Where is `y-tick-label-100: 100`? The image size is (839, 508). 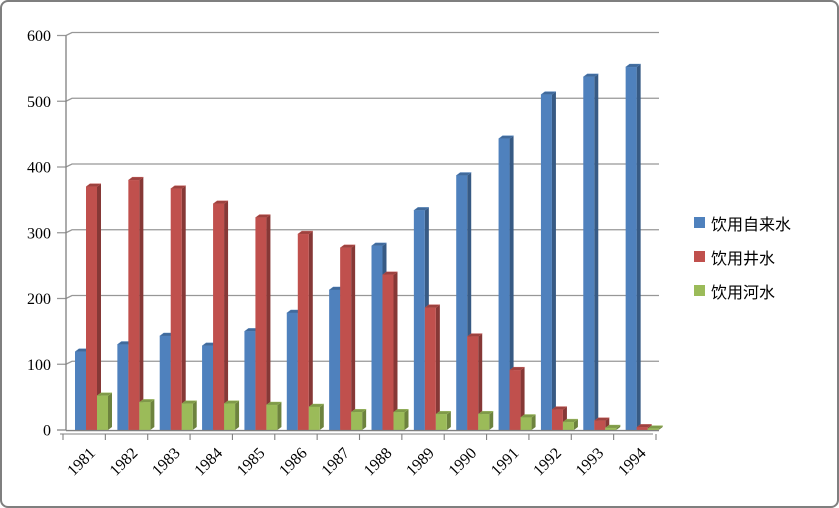
y-tick-label-100: 100 is located at coordinates (39, 365).